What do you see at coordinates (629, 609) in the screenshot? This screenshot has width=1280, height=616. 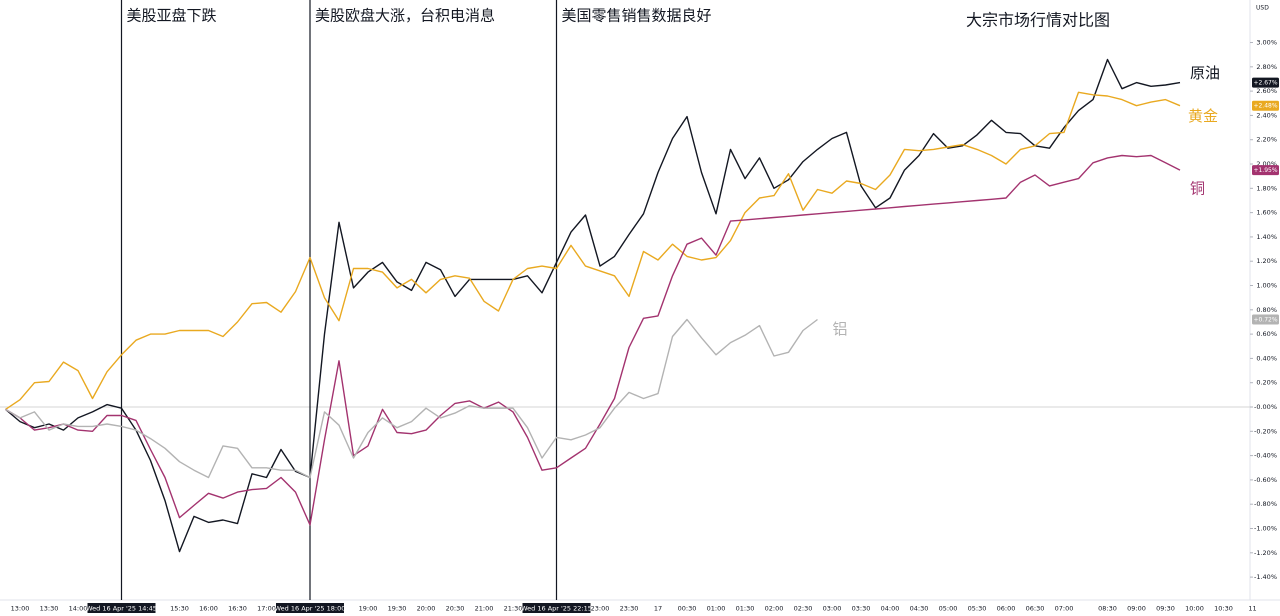 I see `x-tick-label: 23:30` at bounding box center [629, 609].